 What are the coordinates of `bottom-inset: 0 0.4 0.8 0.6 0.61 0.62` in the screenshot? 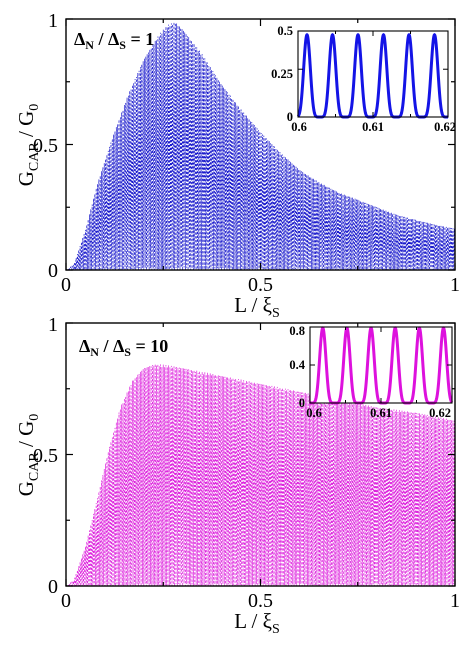 It's located at (371, 372).